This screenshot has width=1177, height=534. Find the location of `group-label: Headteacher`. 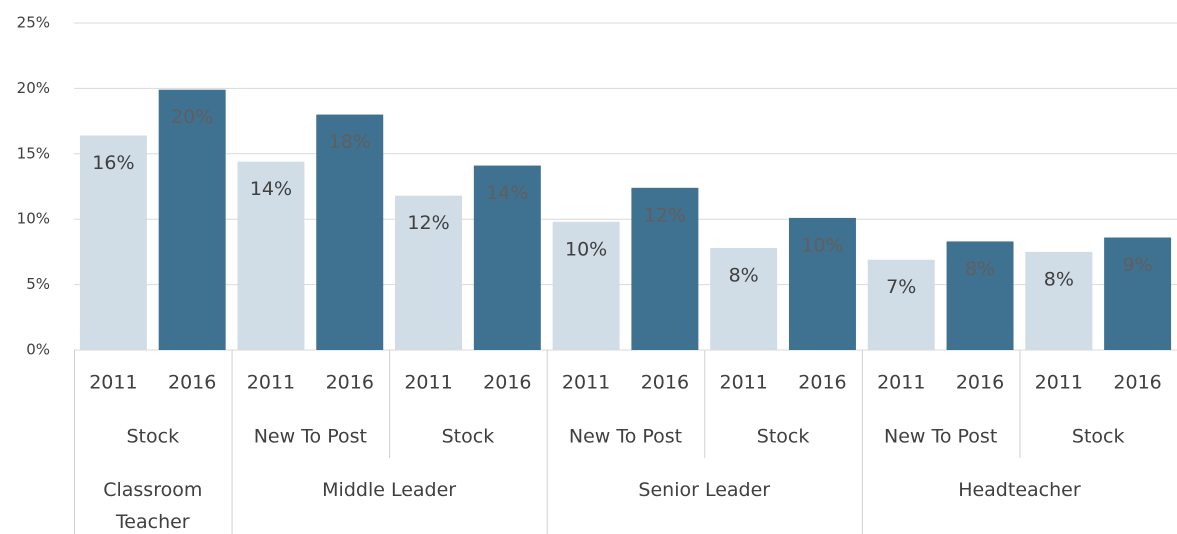

group-label: Headteacher is located at coordinates (1019, 490).